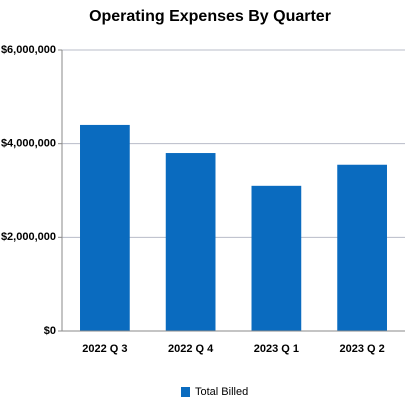  I want to click on y-tick-label: $2,000,000, so click(28, 237).